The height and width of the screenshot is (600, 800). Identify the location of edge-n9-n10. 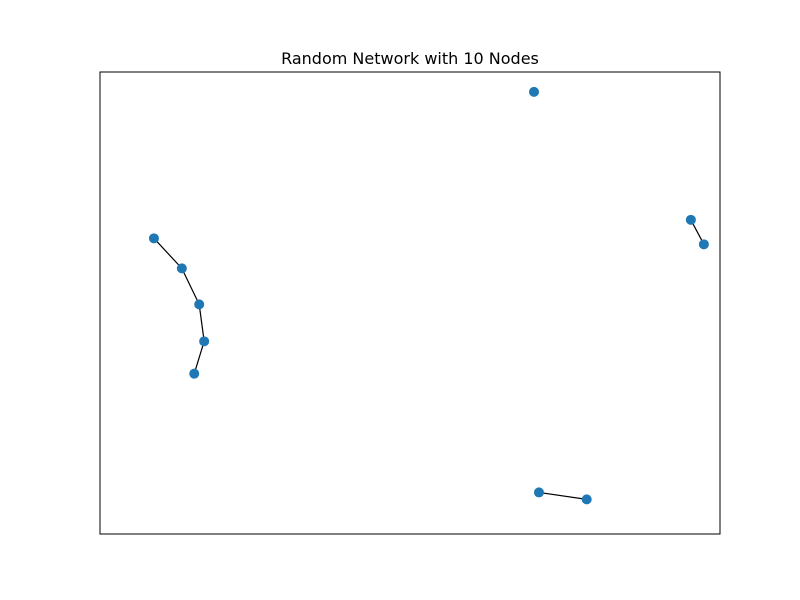
(562, 495).